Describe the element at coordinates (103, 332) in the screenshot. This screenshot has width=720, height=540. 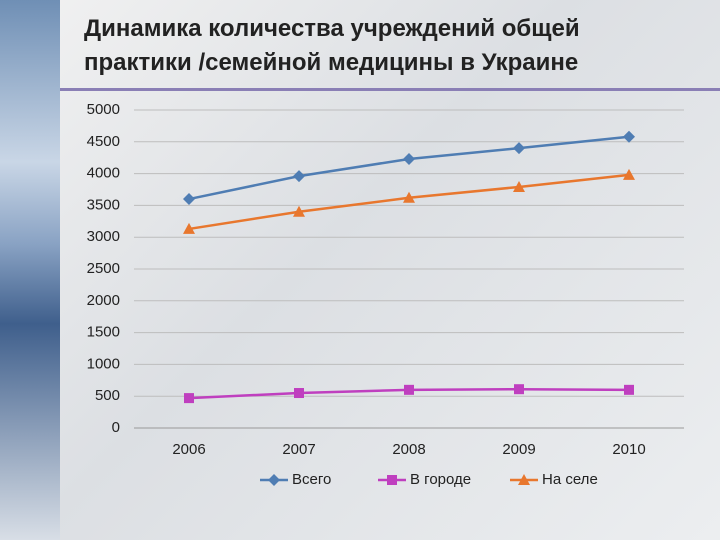
I see `y-tick-label: 1500` at that location.